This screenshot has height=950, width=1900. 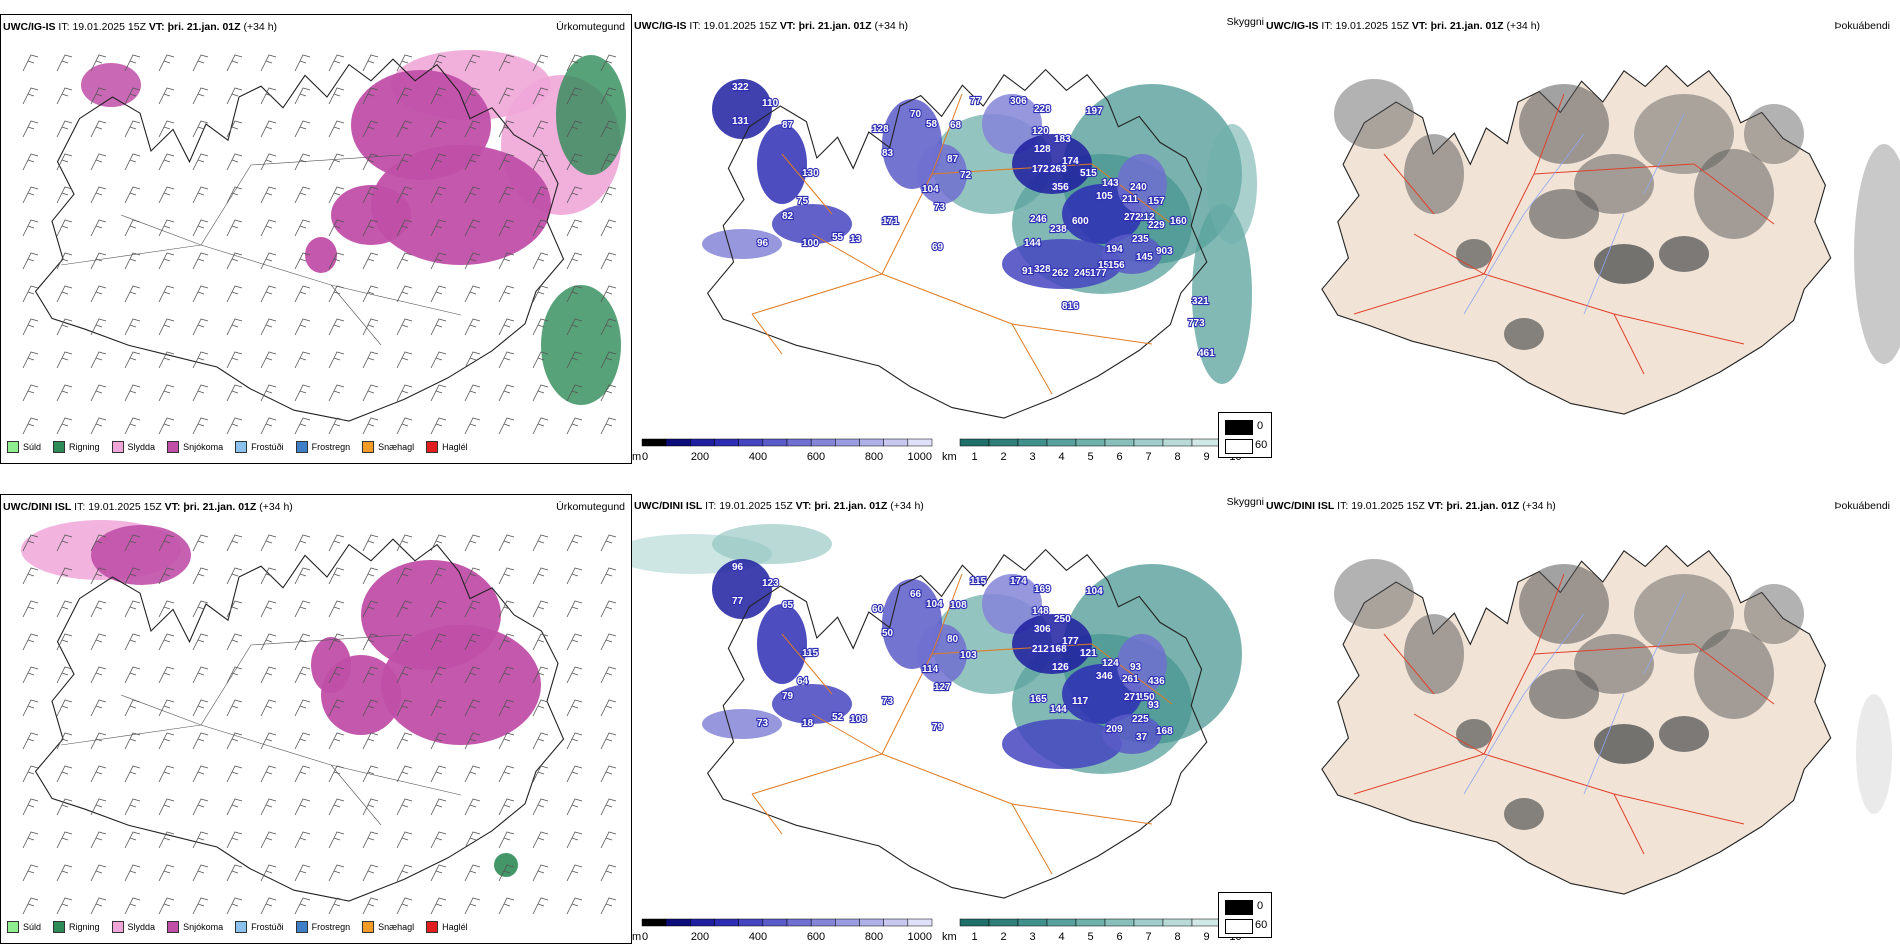 I want to click on road-network, so click(x=962, y=244).